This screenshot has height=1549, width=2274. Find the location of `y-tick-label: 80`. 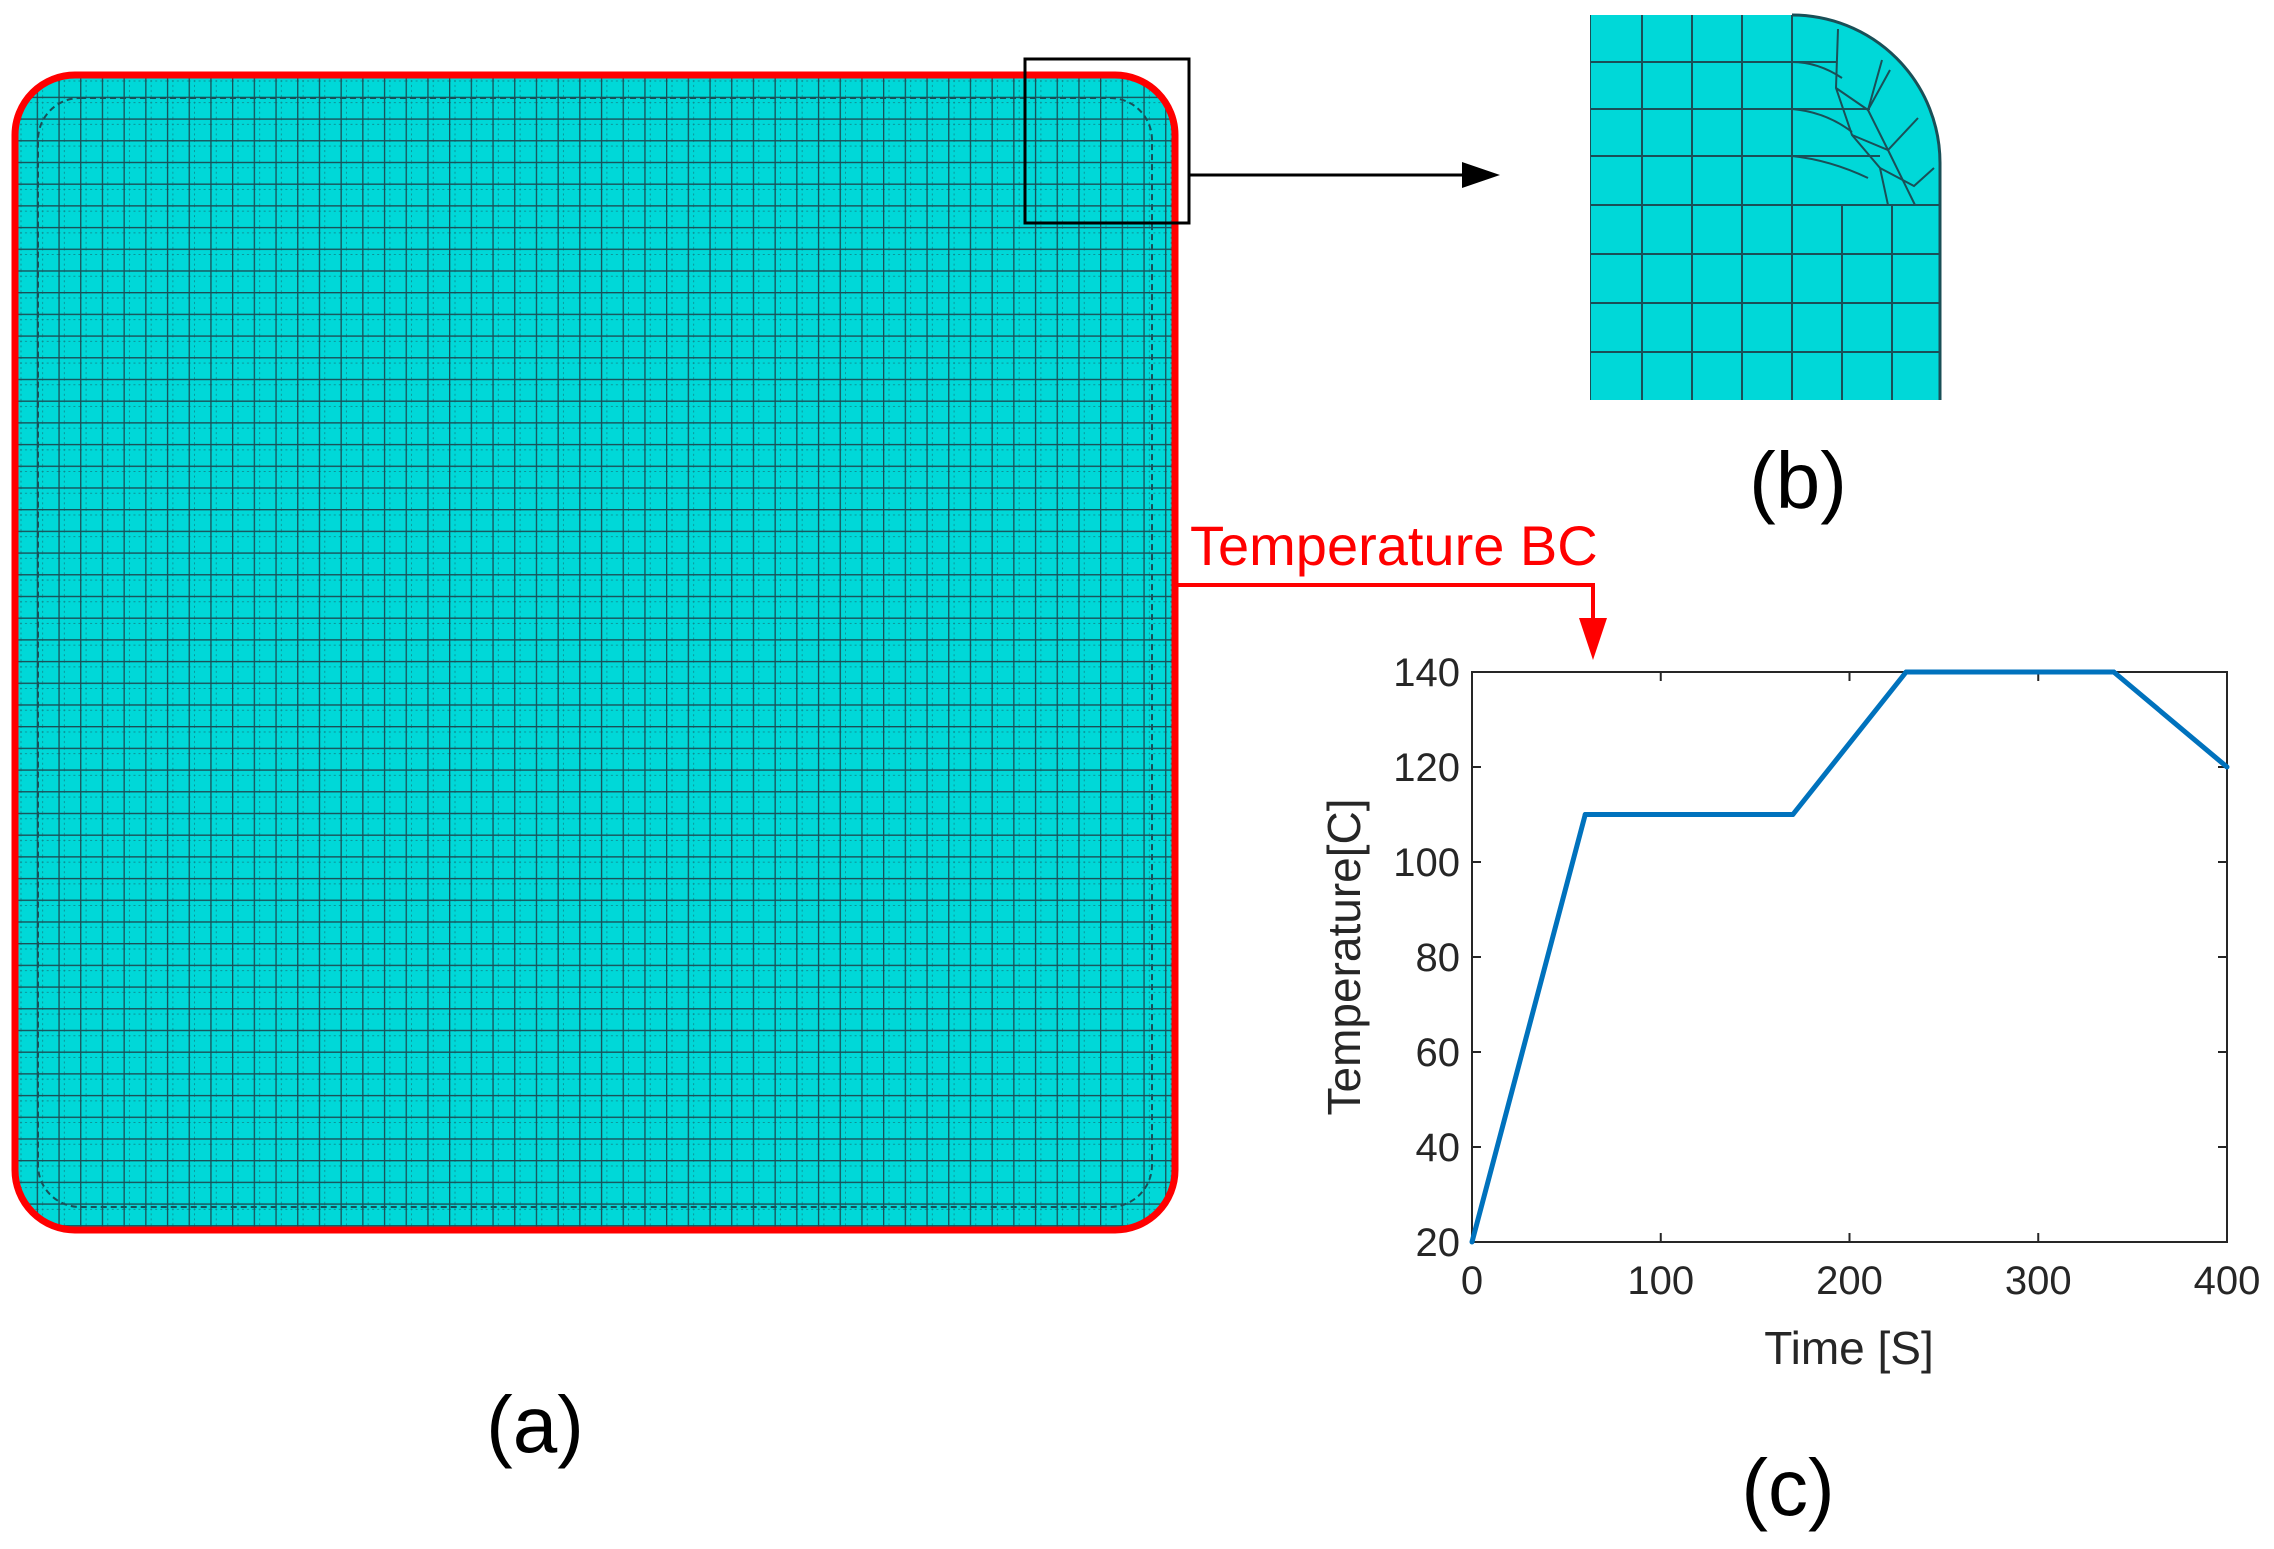

y-tick-label: 80 is located at coordinates (1438, 958).